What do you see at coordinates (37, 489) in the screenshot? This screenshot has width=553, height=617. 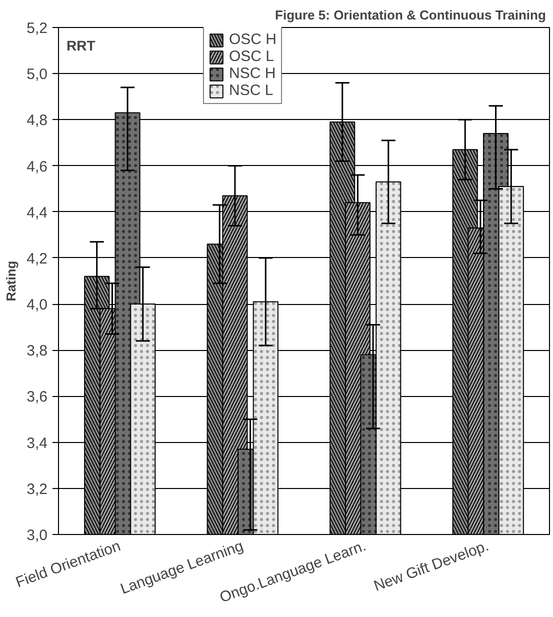 I see `y-tick-label: 3,2` at bounding box center [37, 489].